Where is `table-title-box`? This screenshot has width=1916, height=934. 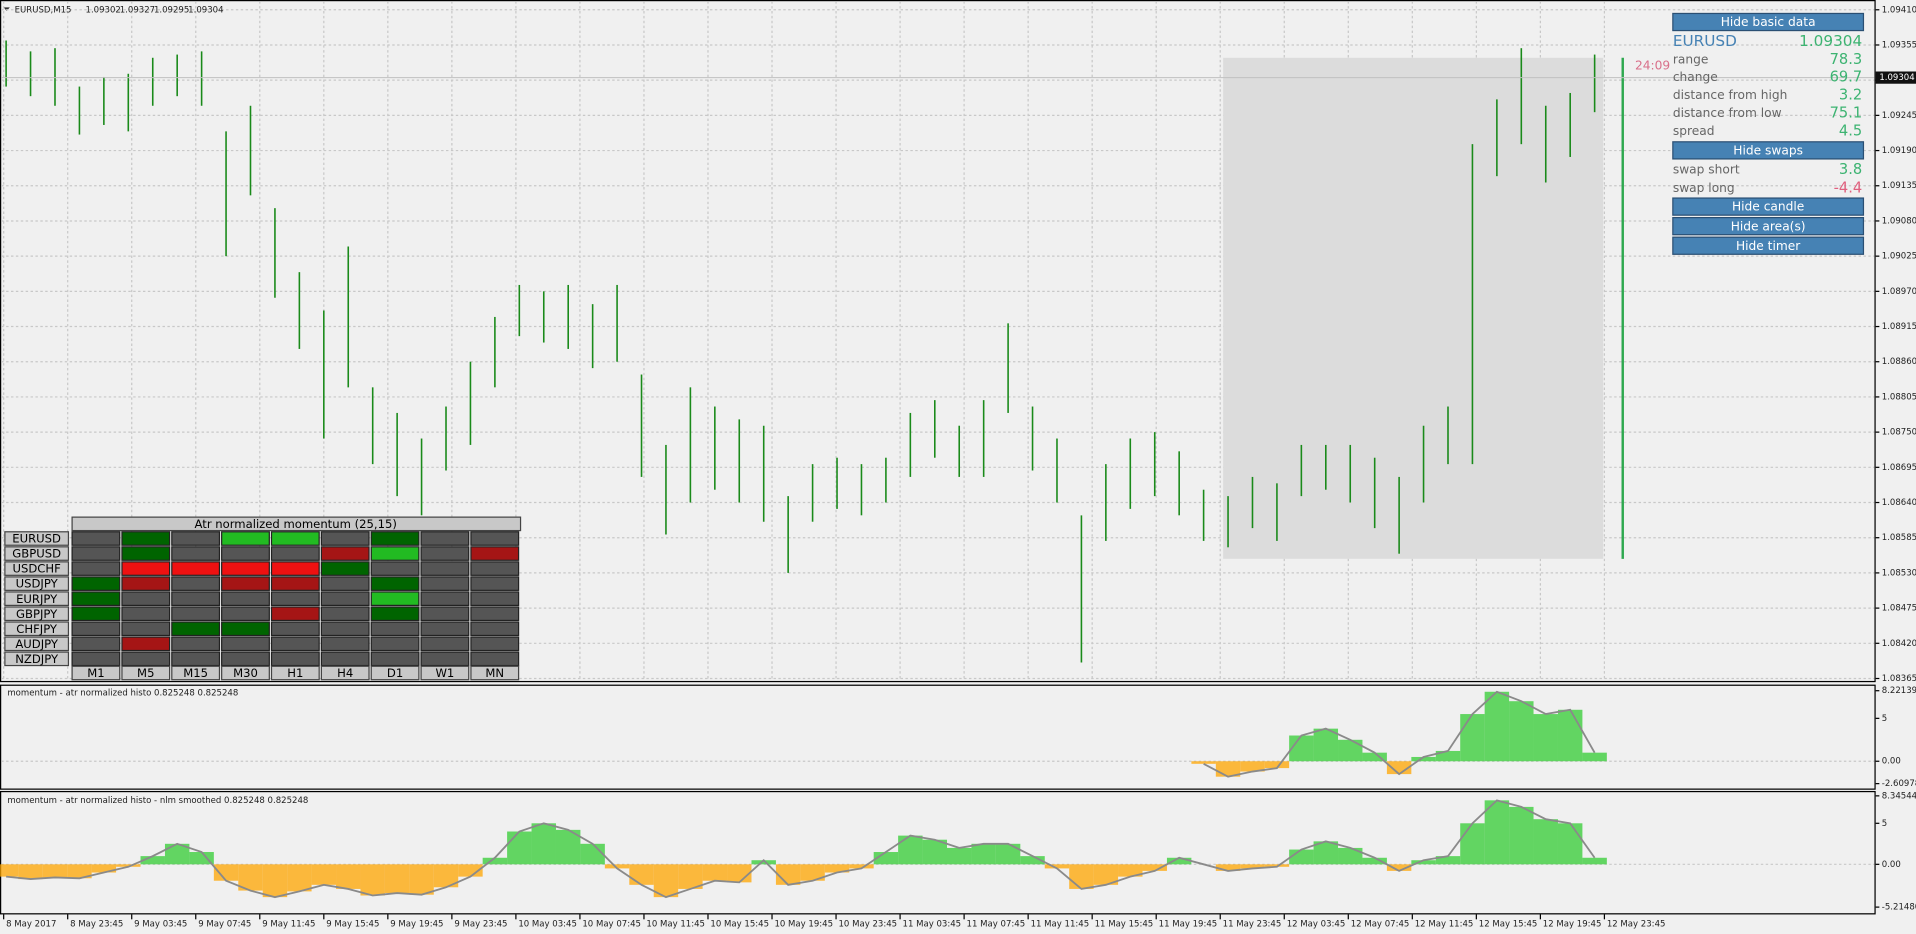
table-title-box is located at coordinates (296, 524).